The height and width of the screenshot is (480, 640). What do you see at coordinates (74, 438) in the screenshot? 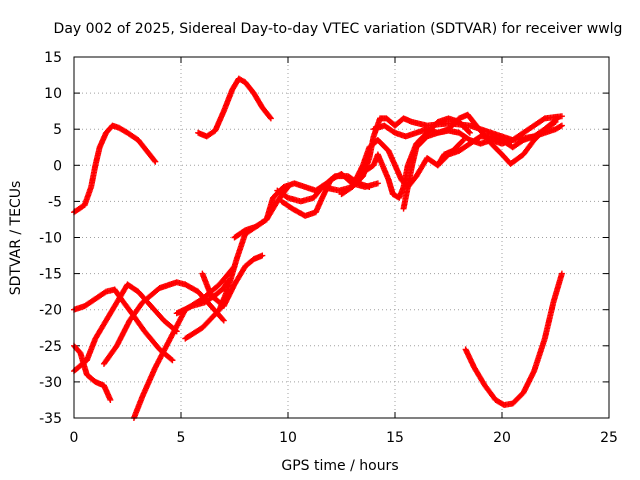
I see `x-tick-label: 0` at bounding box center [74, 438].